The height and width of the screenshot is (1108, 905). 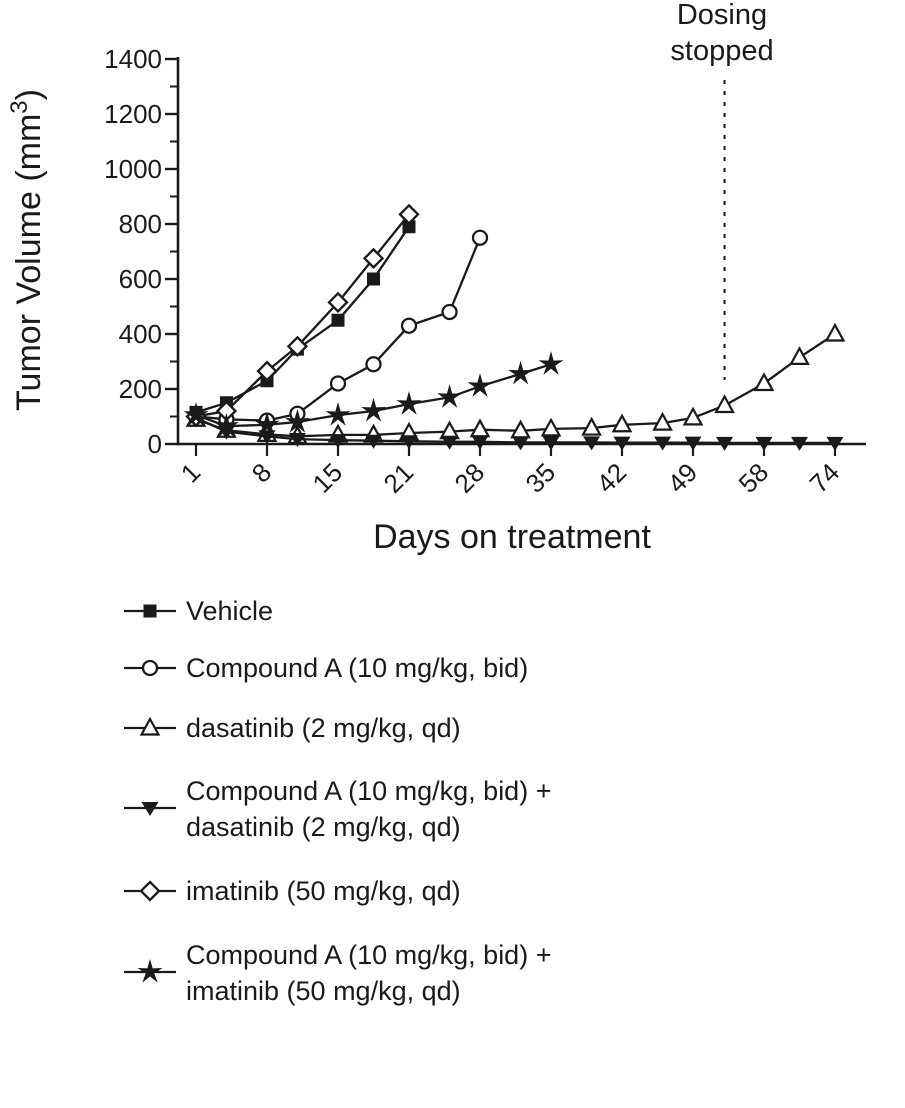 What do you see at coordinates (155, 444) in the screenshot?
I see `y-tick-label: 0` at bounding box center [155, 444].